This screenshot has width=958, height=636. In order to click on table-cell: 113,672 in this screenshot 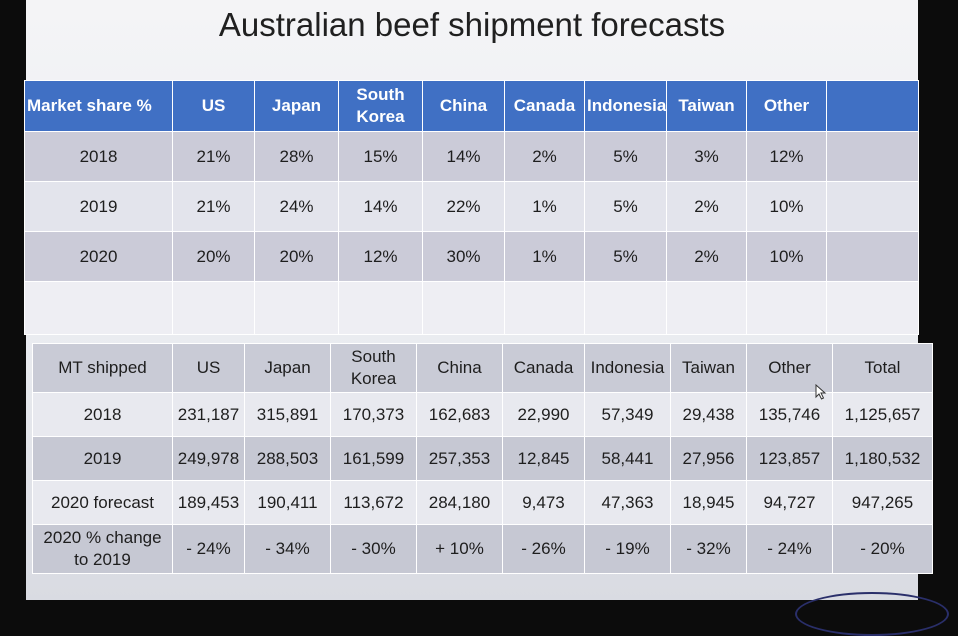, I will do `click(373, 502)`.